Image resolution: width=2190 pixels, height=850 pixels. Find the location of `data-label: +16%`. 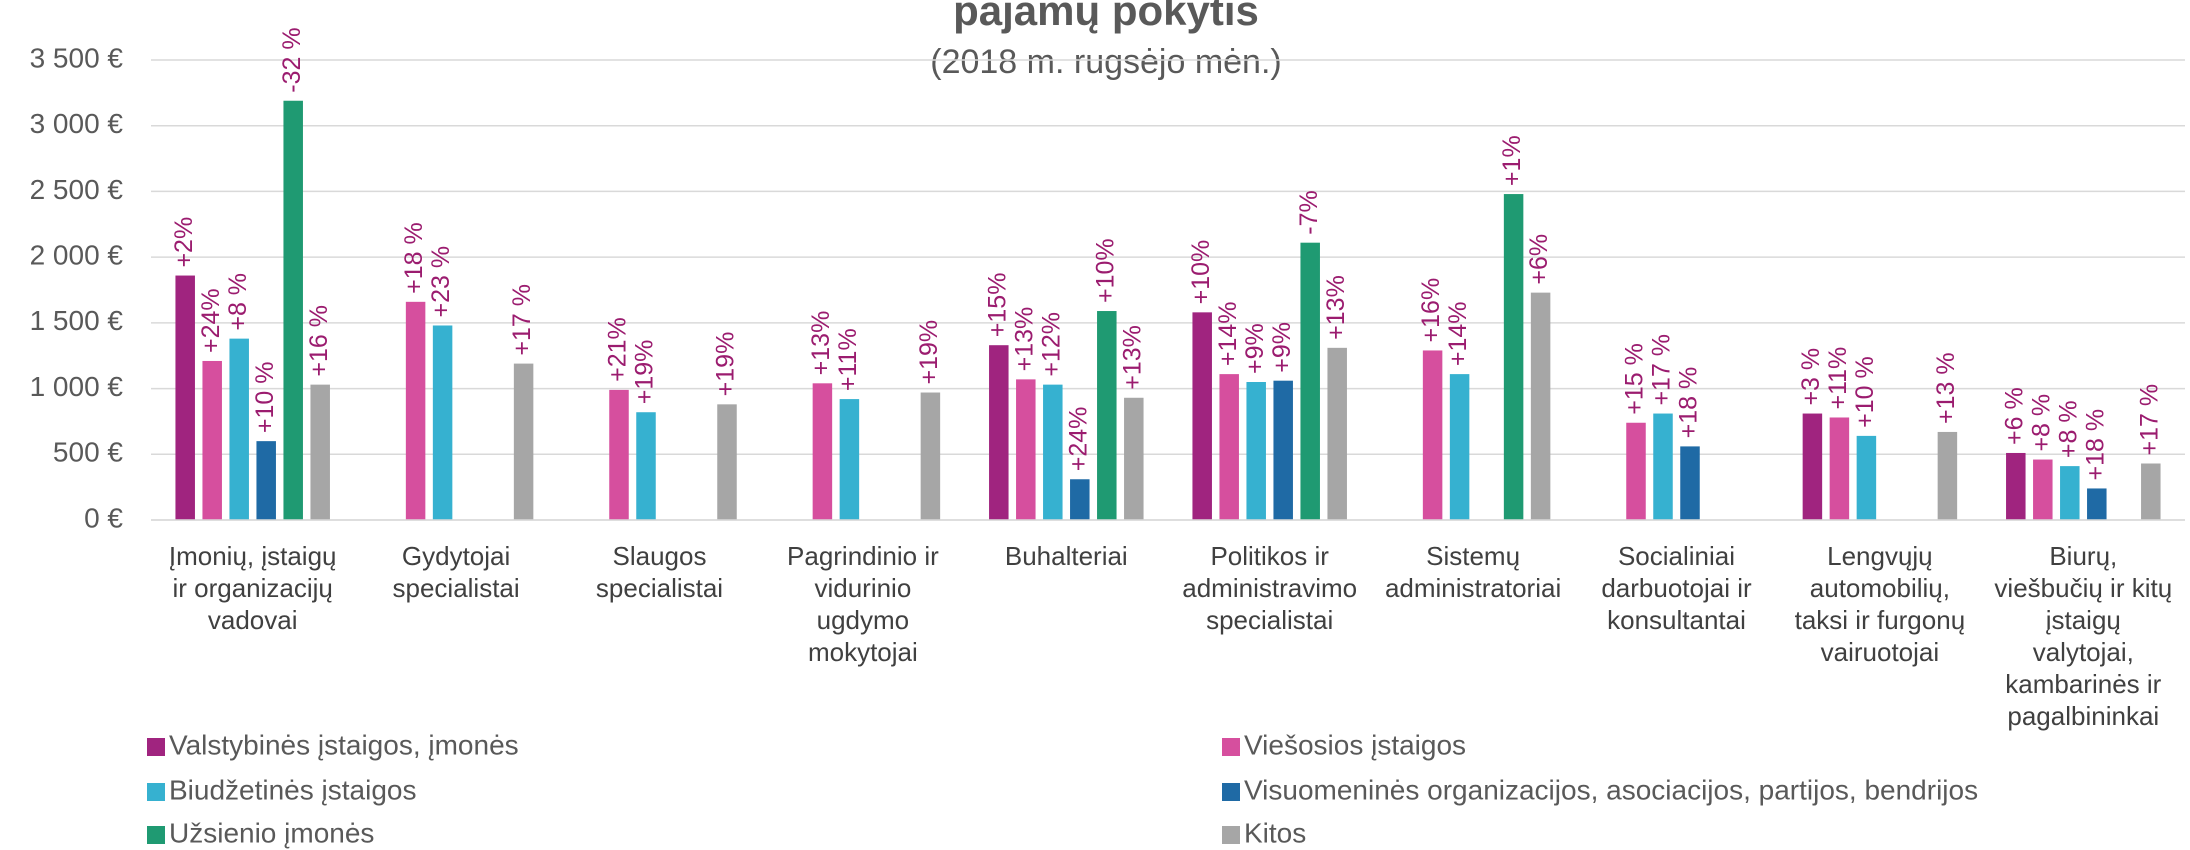

data-label: +16% is located at coordinates (1431, 310).